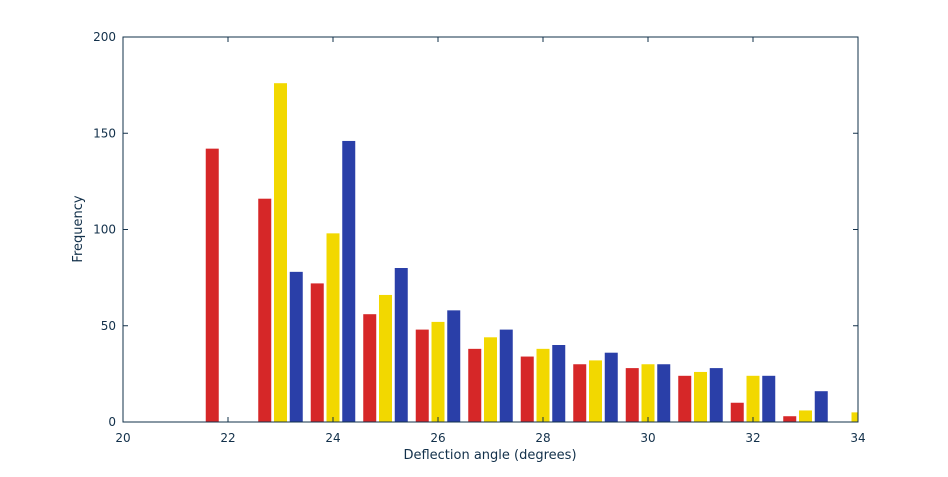  Describe the element at coordinates (332, 438) in the screenshot. I see `x-tick-label: 24` at that location.